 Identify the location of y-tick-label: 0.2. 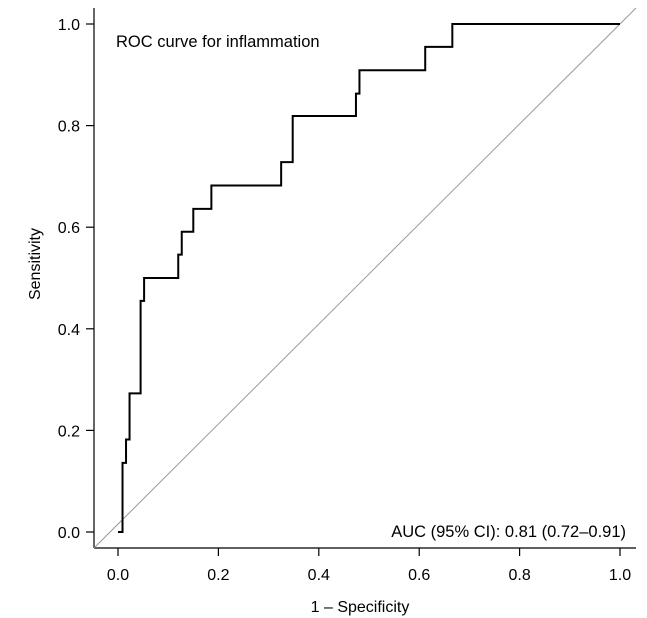
(69, 431).